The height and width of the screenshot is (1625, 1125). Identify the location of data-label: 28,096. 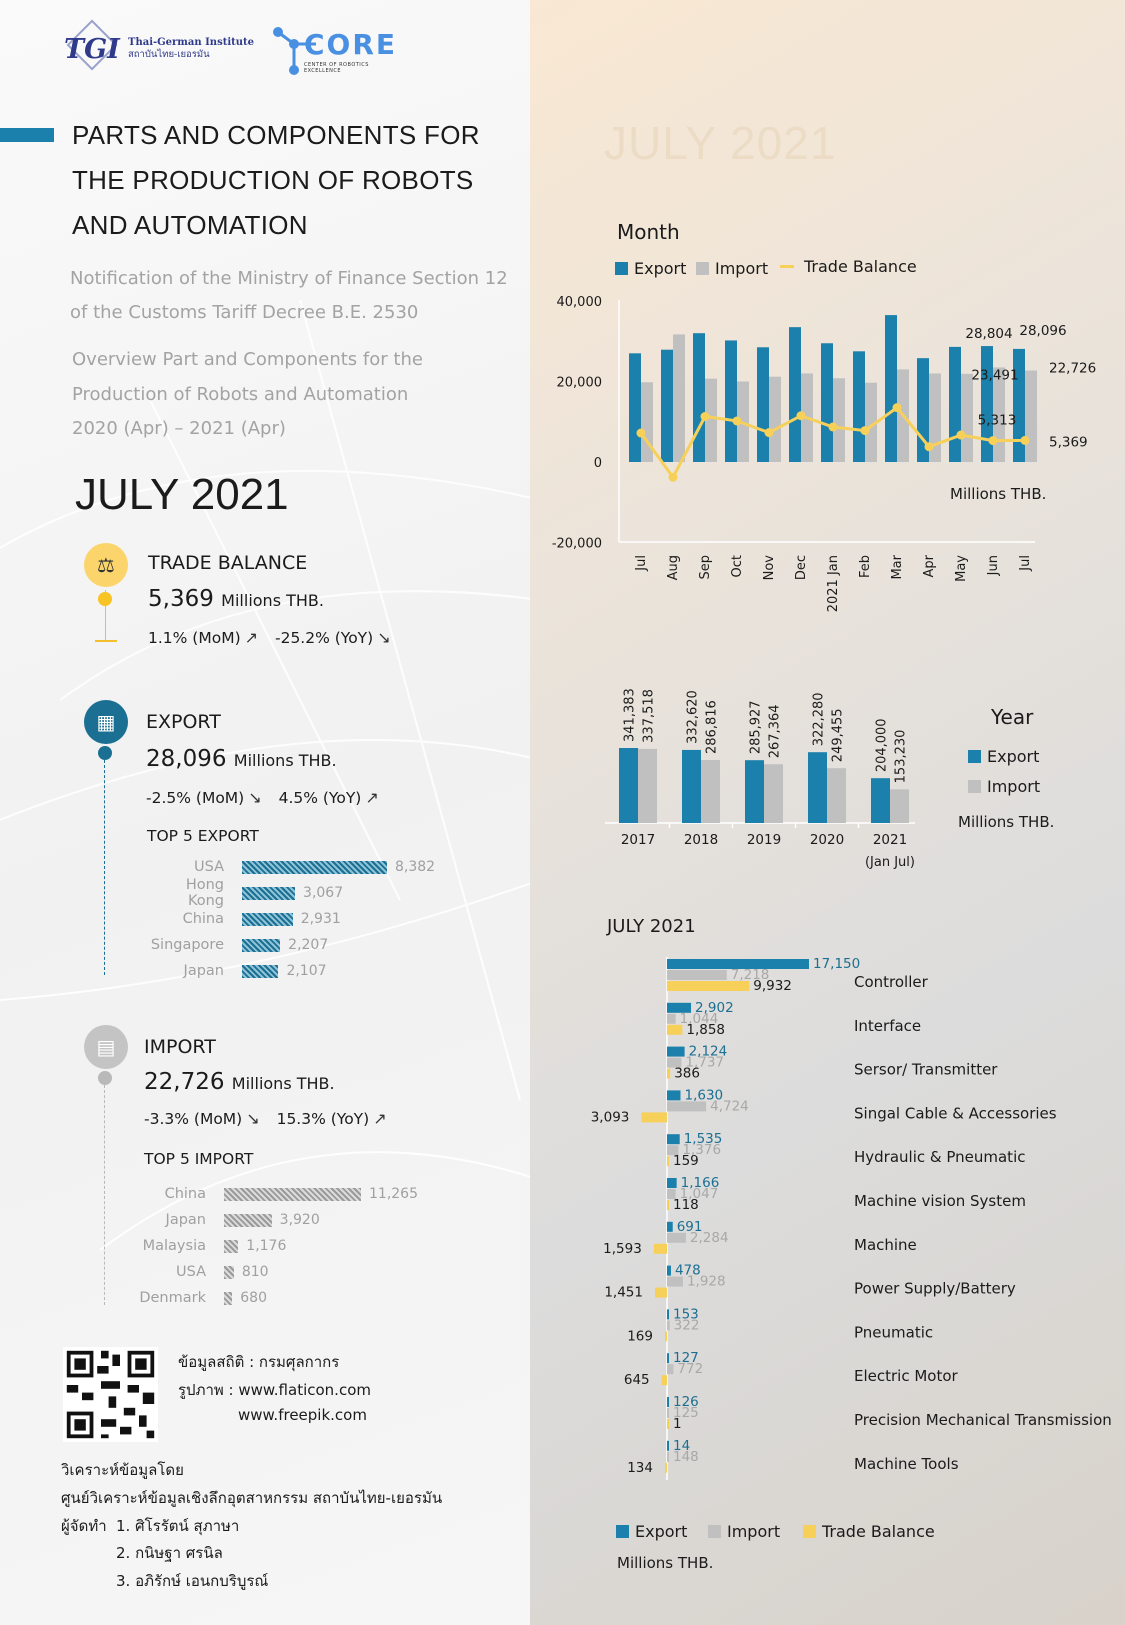
(1042, 331).